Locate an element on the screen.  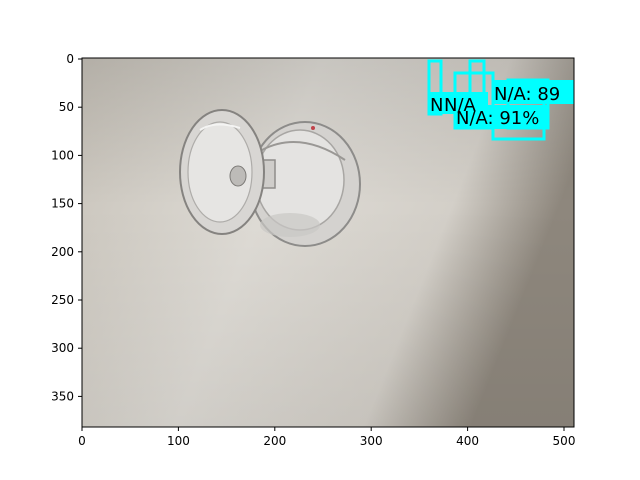
x-axis is located at coordinates (323, 429).